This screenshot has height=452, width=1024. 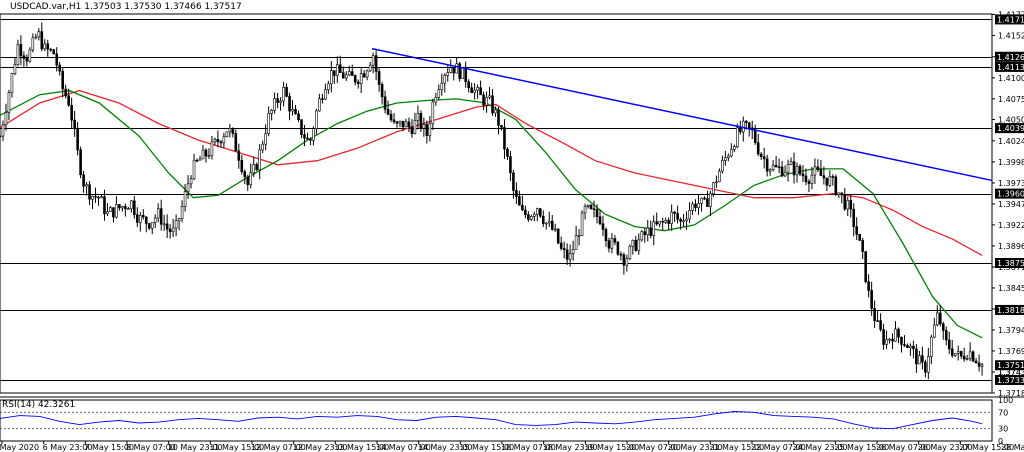 I want to click on y-tick-label: 1.37180, so click(x=1011, y=393).